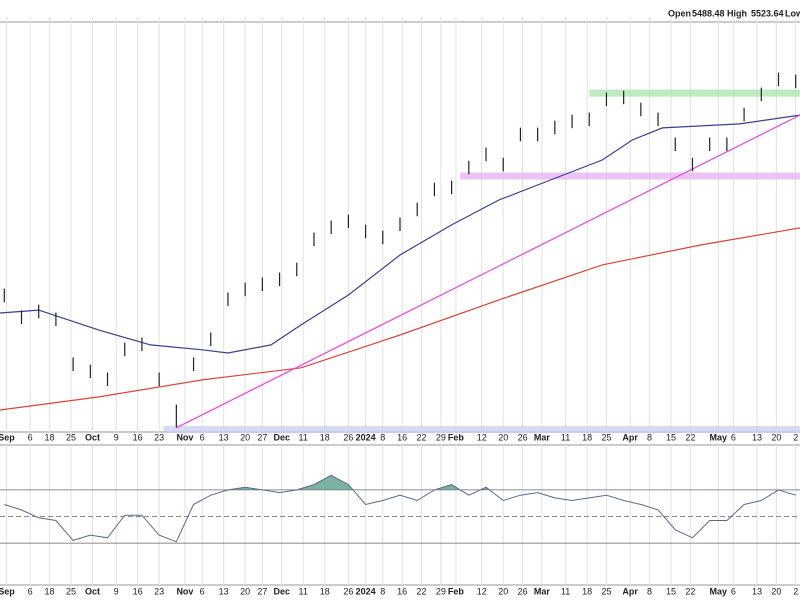 The width and height of the screenshot is (800, 600). Describe the element at coordinates (767, 13) in the screenshot. I see `header-value: 5523.64` at that location.